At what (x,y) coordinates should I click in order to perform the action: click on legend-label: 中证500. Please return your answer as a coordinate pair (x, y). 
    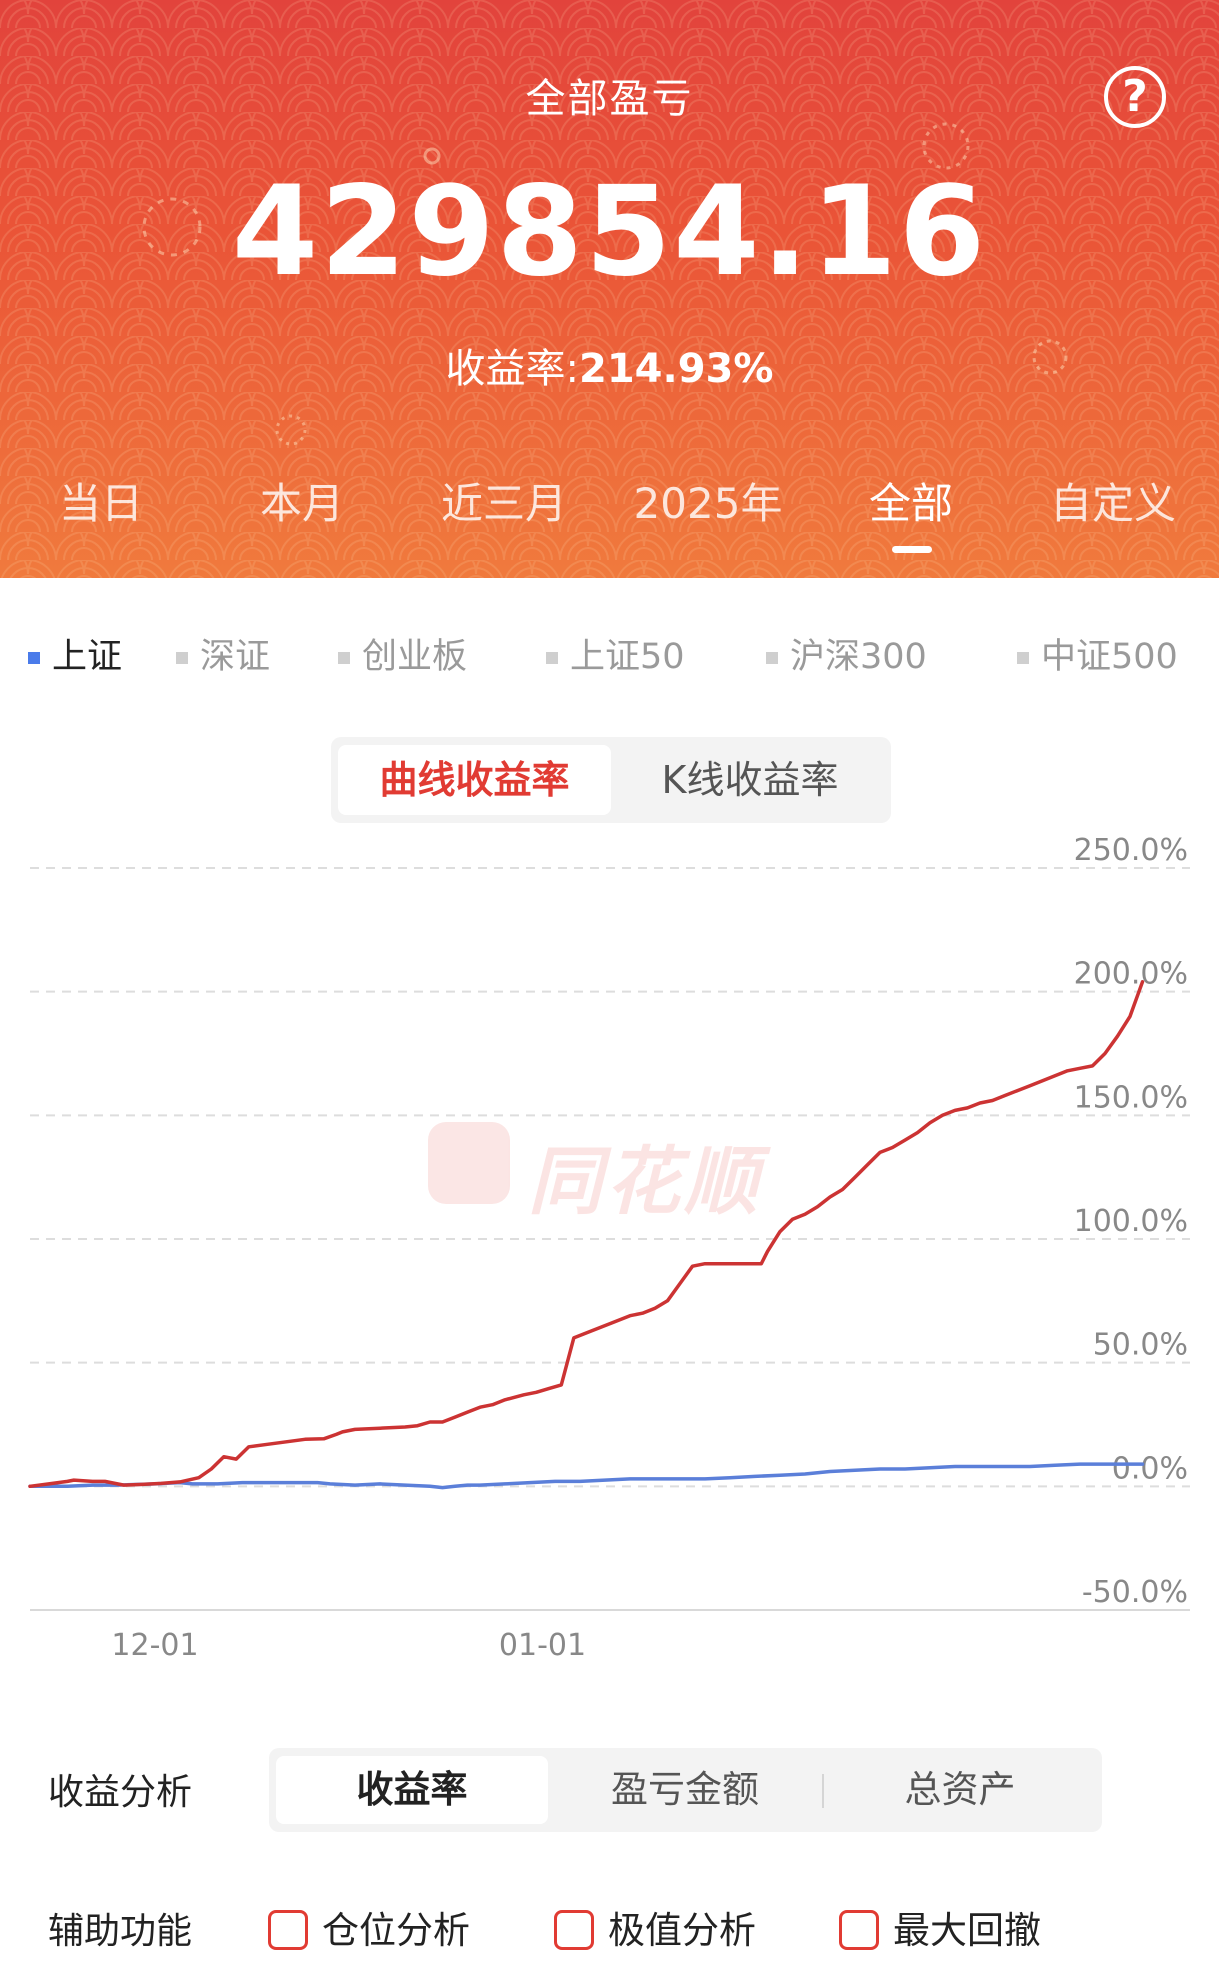
    Looking at the image, I should click on (1109, 657).